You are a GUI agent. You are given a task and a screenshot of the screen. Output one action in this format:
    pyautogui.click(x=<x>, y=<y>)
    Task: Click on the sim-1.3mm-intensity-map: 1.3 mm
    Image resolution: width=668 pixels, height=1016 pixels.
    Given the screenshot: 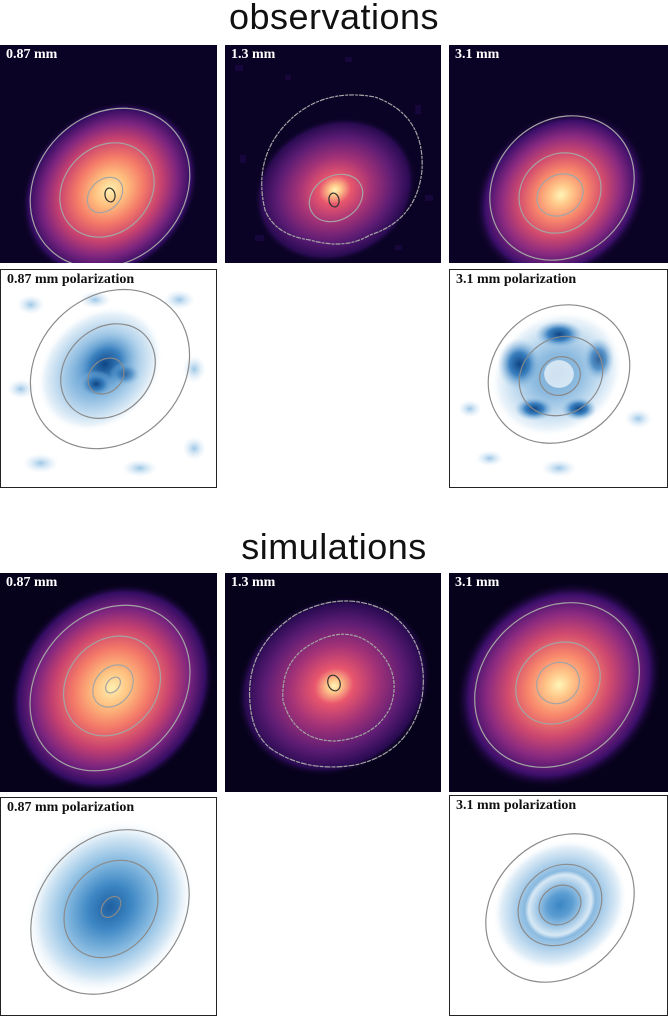 What is the action you would take?
    pyautogui.click(x=333, y=682)
    